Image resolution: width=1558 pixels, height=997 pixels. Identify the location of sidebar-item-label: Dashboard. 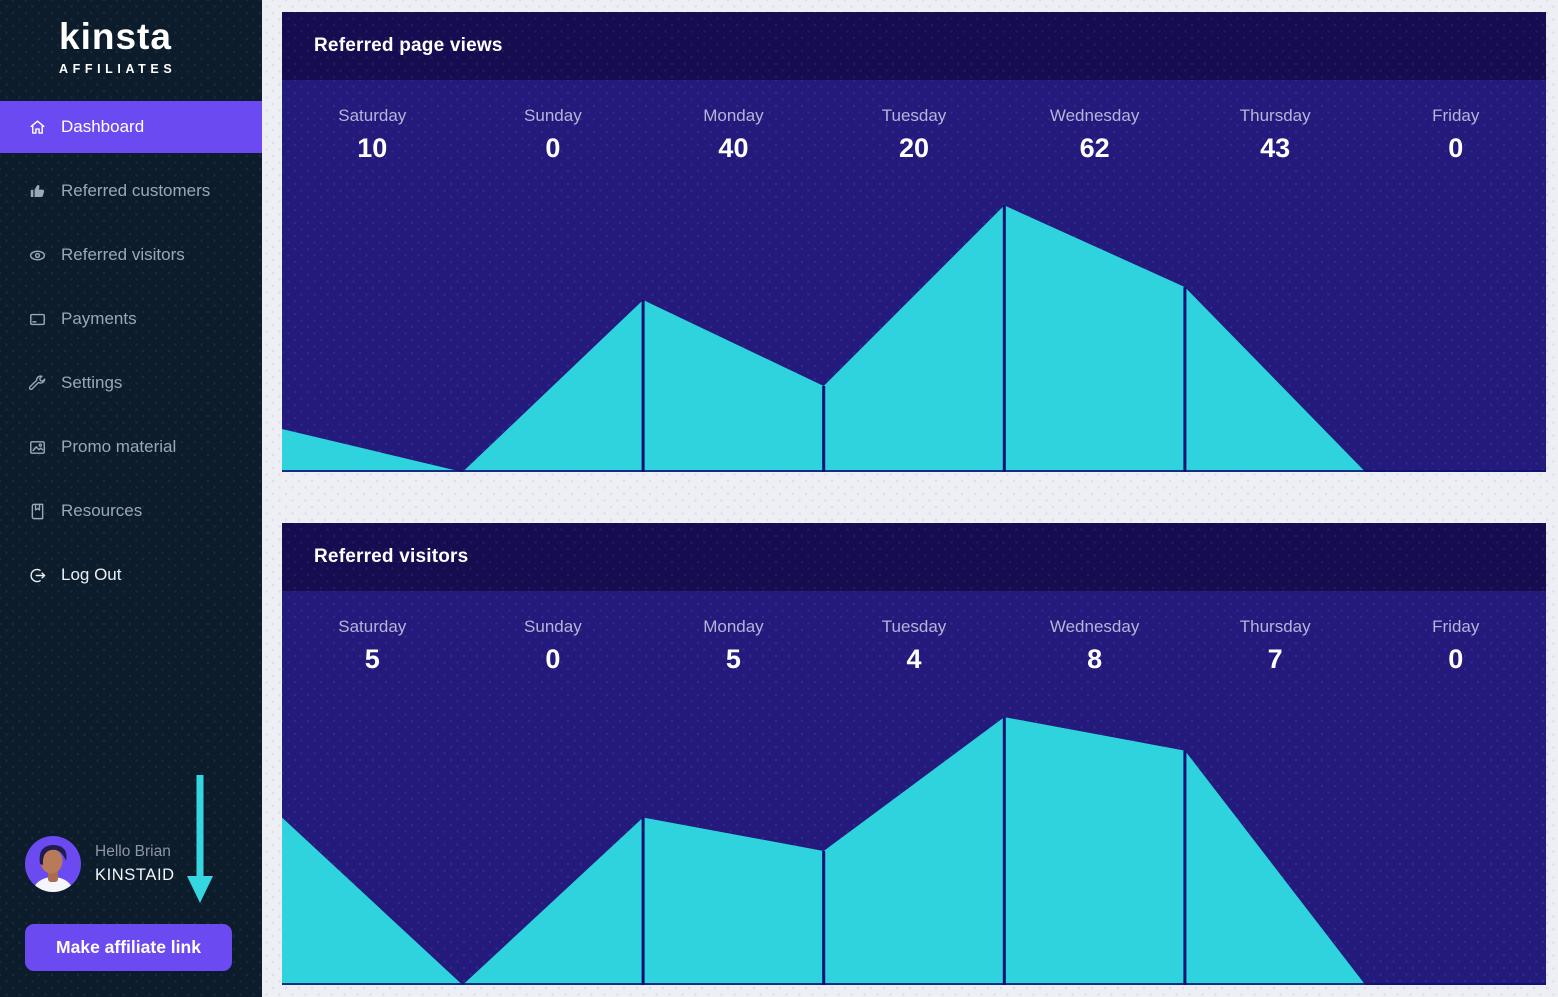
(103, 126).